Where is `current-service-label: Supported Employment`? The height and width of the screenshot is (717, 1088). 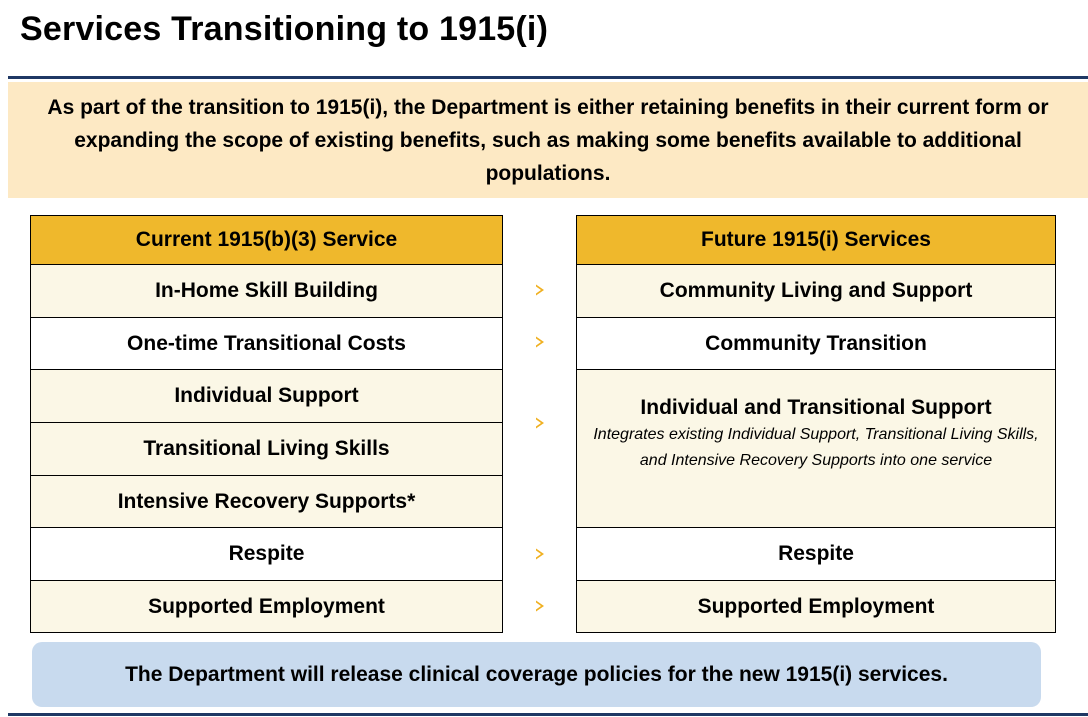 current-service-label: Supported Employment is located at coordinates (266, 606).